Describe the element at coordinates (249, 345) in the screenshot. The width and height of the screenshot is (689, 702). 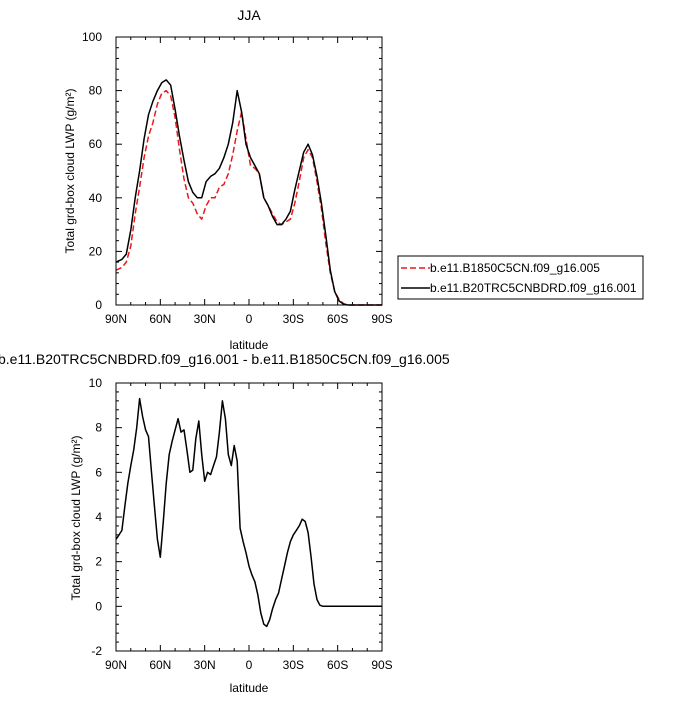
I see `top-panel-x-axis-label: latitude` at that location.